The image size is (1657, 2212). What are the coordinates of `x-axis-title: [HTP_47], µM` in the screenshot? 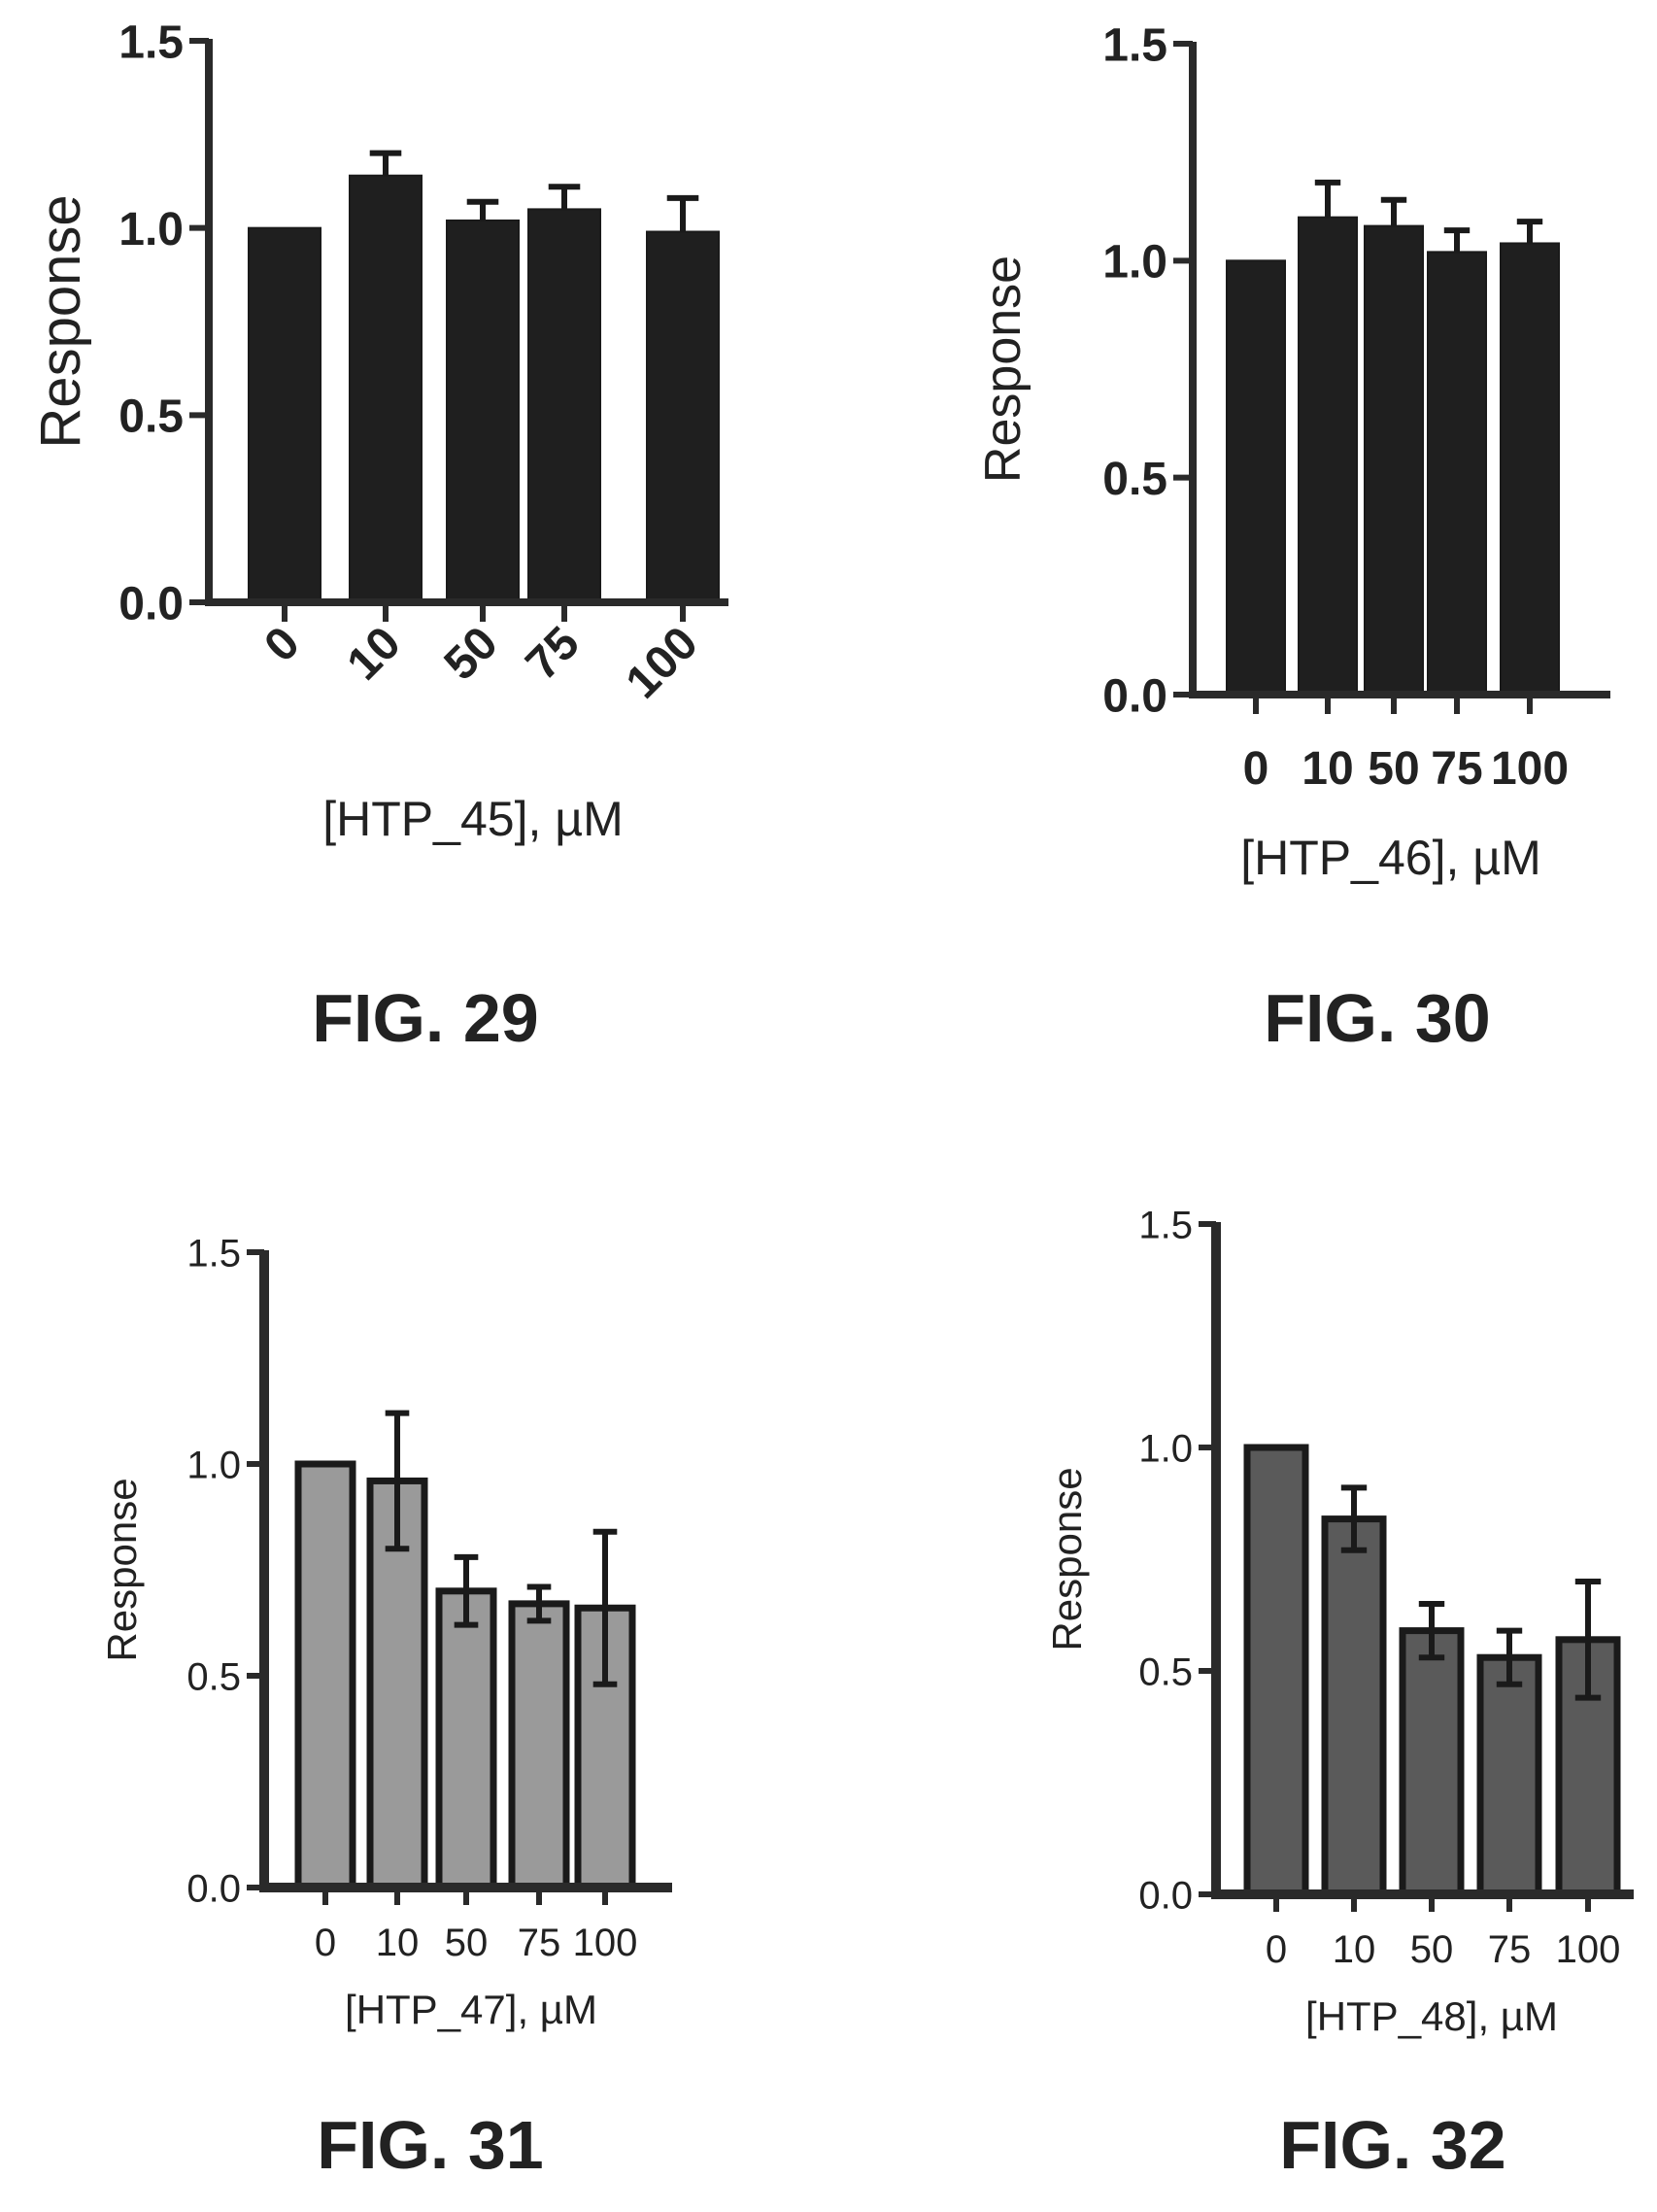 It's located at (471, 2010).